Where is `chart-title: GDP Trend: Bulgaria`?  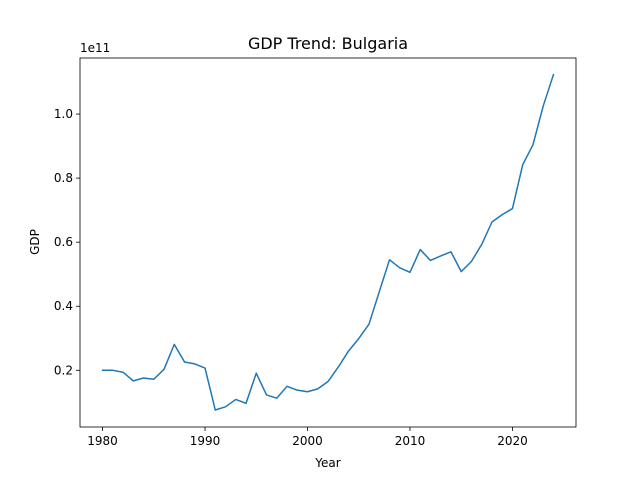 chart-title: GDP Trend: Bulgaria is located at coordinates (328, 43).